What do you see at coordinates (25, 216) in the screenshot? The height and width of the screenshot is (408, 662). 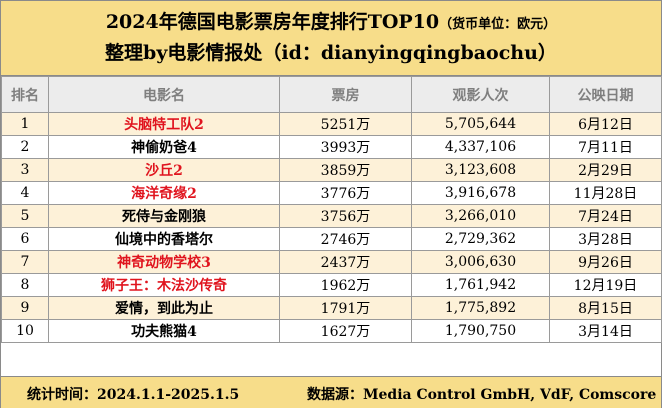 I see `rank-cell: 5` at bounding box center [25, 216].